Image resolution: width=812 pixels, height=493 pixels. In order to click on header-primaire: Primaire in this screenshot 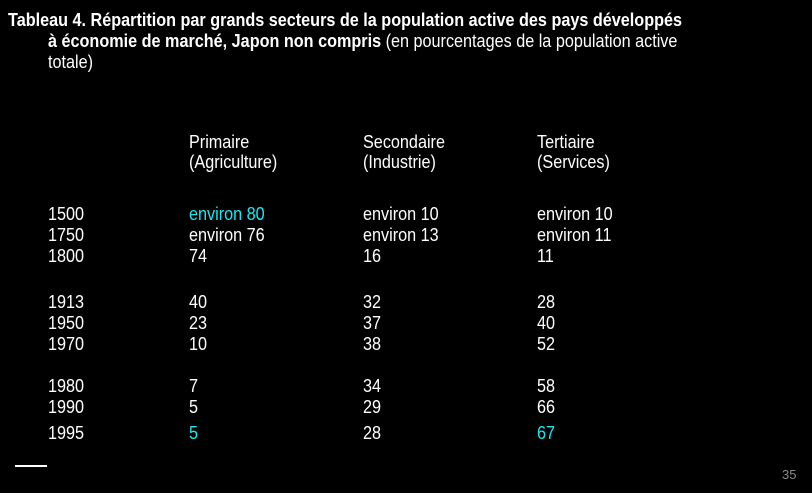, I will do `click(219, 142)`.